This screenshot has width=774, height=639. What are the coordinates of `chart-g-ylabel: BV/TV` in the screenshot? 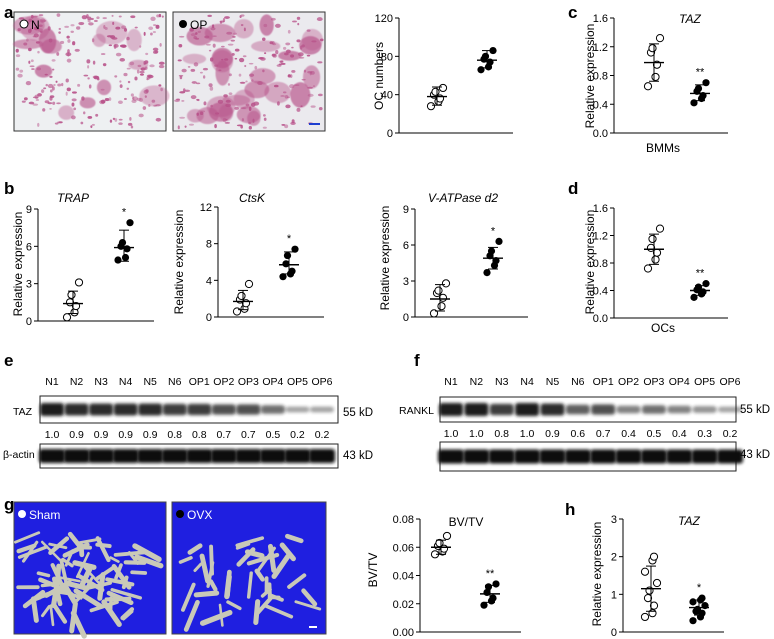 It's located at (373, 570).